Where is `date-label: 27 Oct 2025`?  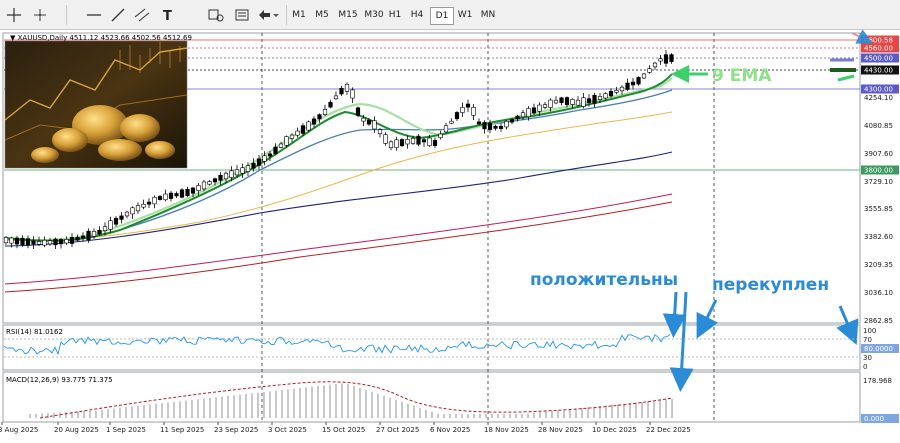
date-label: 27 Oct 2025 is located at coordinates (397, 430).